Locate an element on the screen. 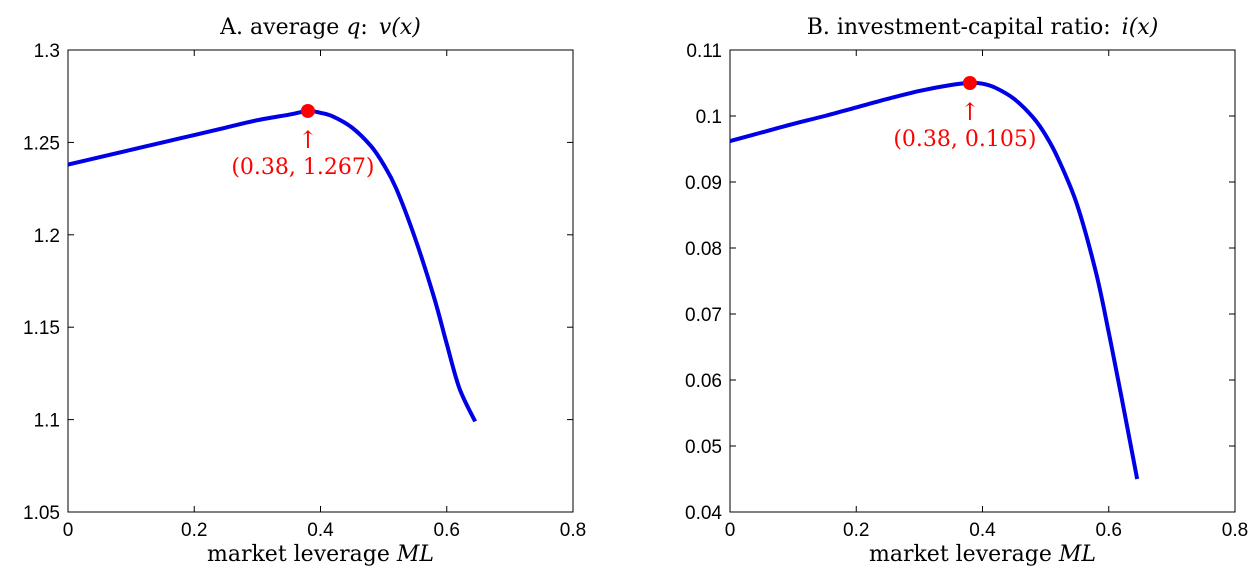 This screenshot has width=1254, height=574. y-tick-label: 1.15 is located at coordinates (41, 328).